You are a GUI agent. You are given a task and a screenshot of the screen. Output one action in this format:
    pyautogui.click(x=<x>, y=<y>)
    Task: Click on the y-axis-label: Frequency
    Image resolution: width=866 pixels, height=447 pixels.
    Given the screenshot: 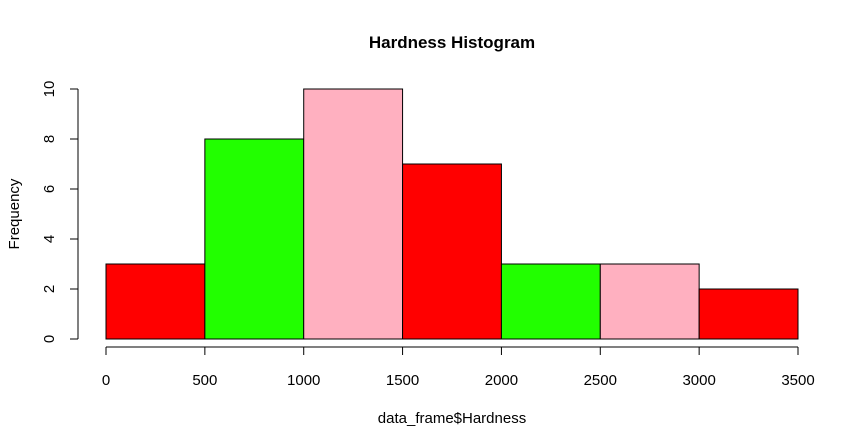 What is the action you would take?
    pyautogui.click(x=14, y=213)
    